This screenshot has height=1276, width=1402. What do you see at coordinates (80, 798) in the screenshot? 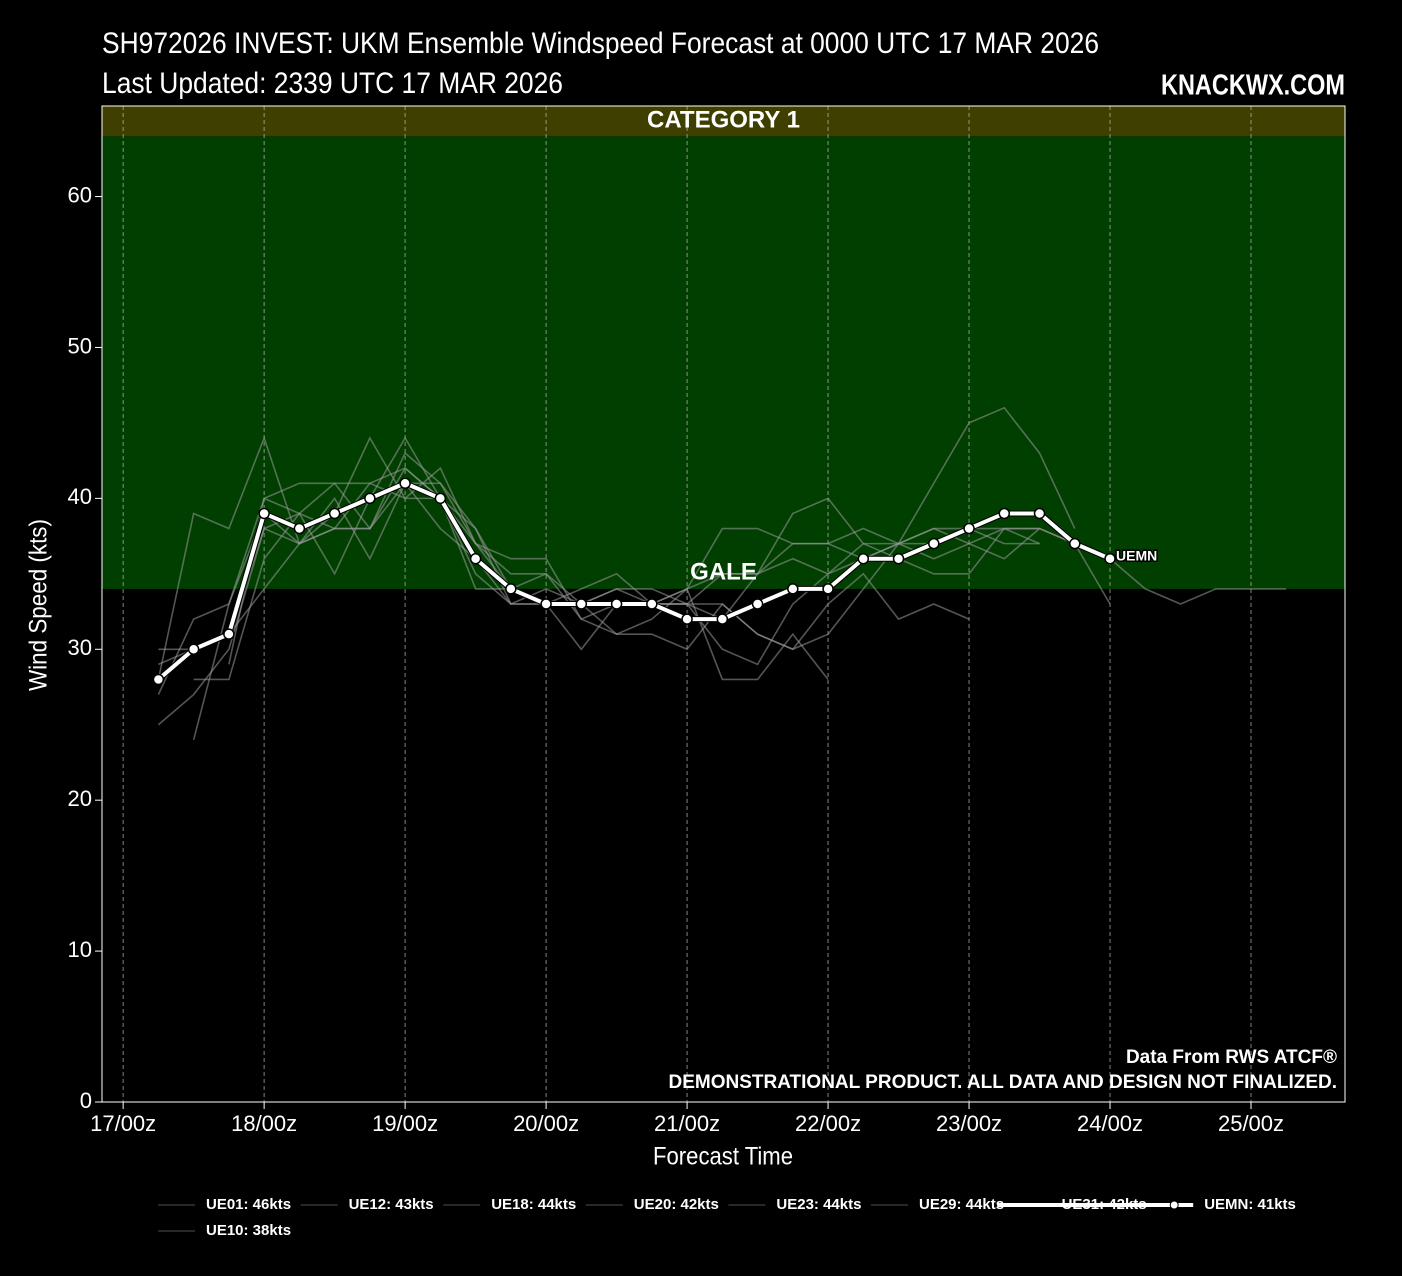
I see `y-tick-label: 20` at bounding box center [80, 798].